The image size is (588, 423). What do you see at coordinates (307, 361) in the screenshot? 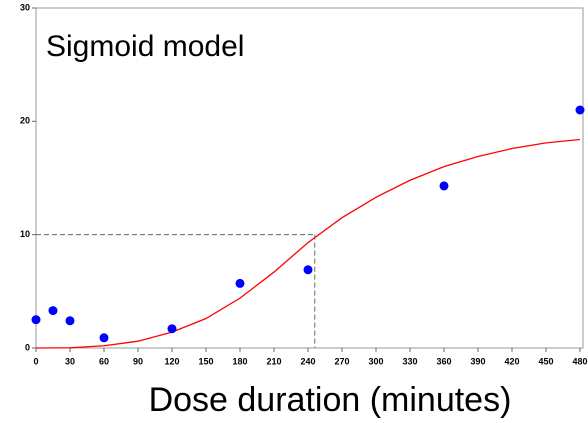
I see `x-tick-label: 240` at bounding box center [307, 361].